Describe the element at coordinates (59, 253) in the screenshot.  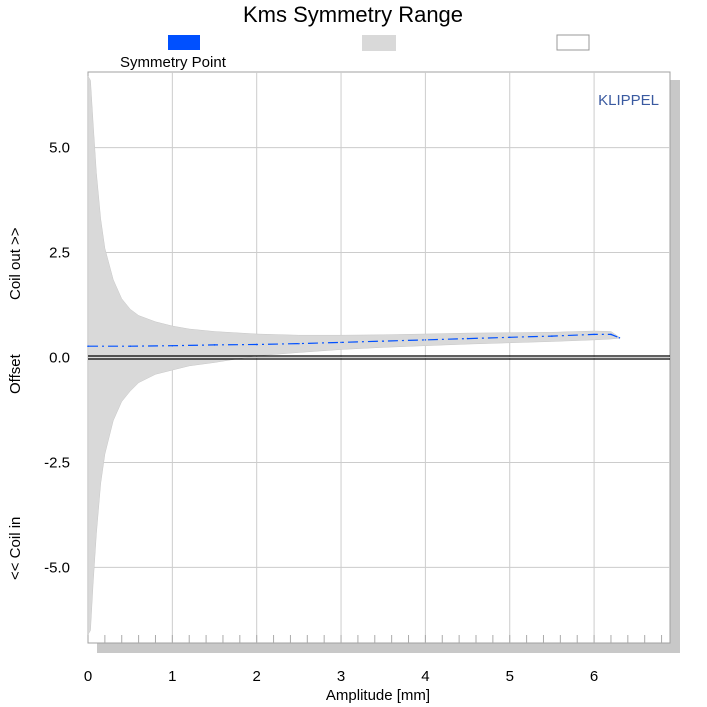
I see `y-tick-label-2.5: 2.5` at that location.